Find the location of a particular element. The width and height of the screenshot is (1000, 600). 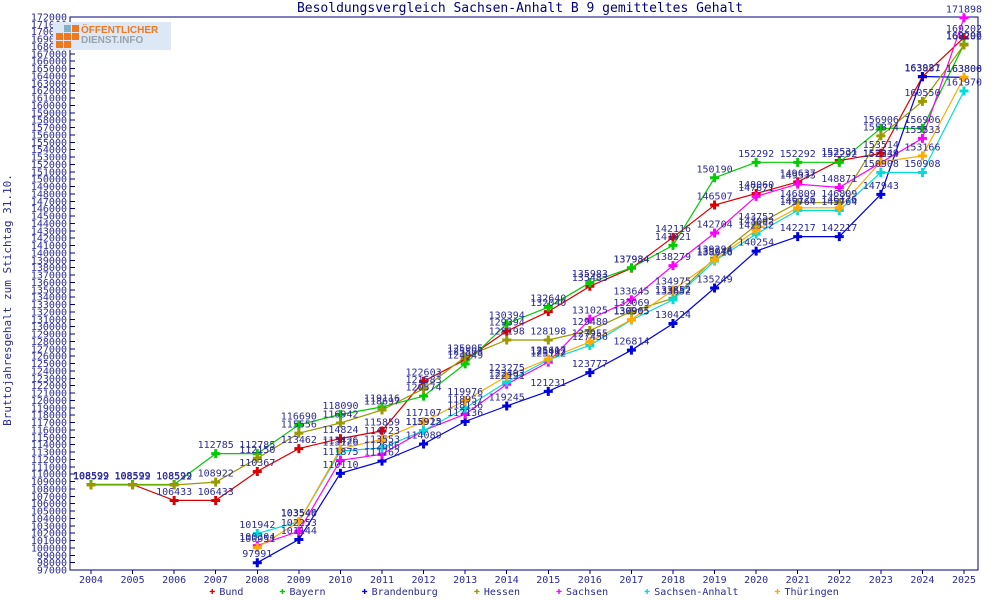

y-tick-label: 163000 is located at coordinates (49, 84).